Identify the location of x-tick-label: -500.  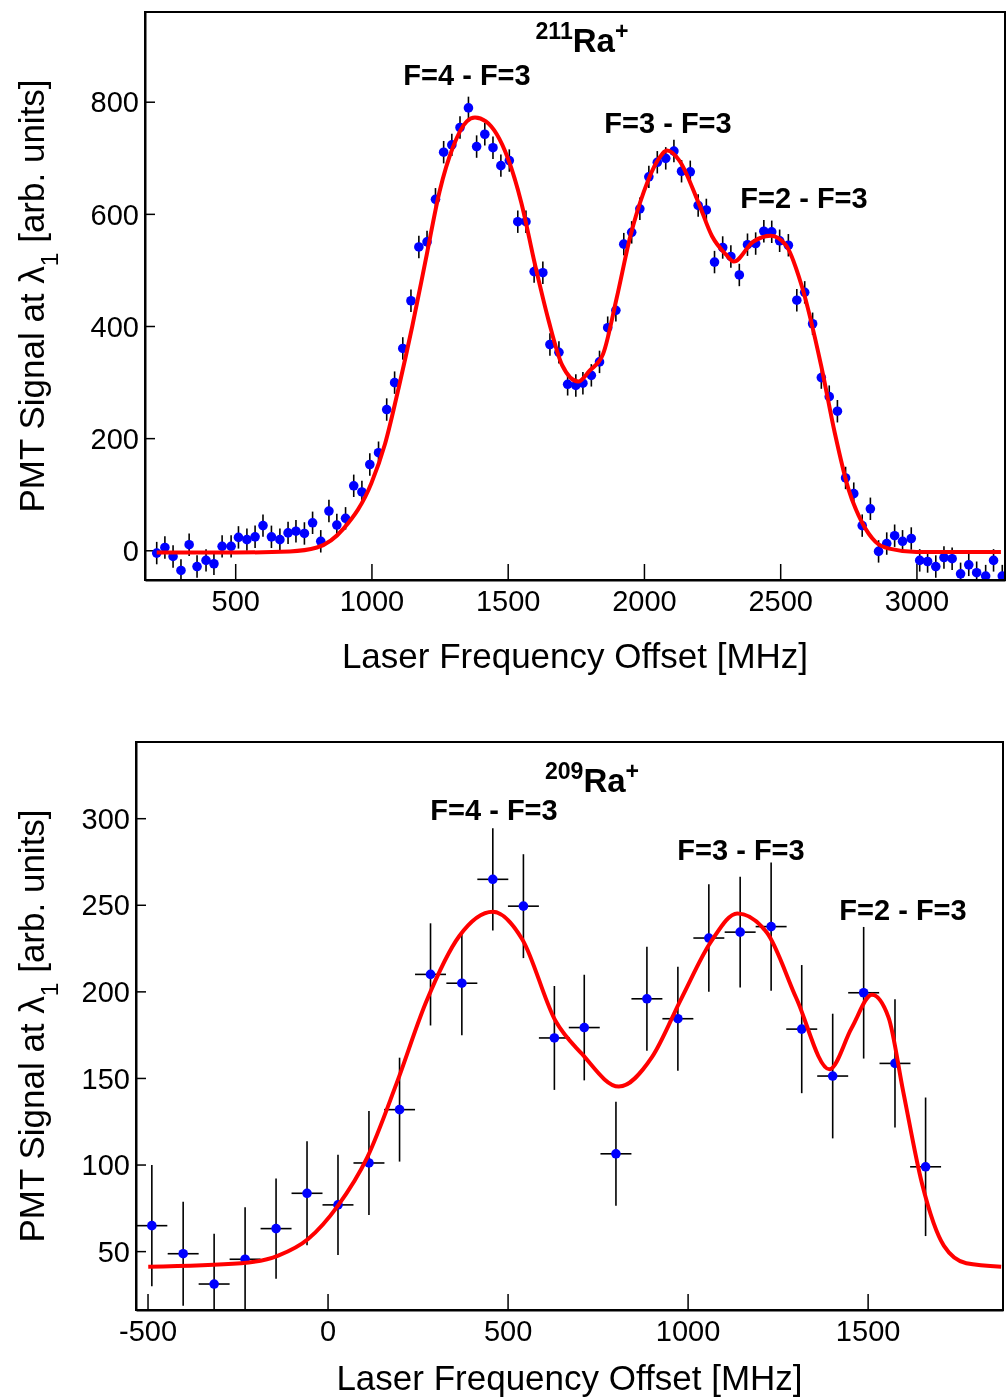
(148, 1330).